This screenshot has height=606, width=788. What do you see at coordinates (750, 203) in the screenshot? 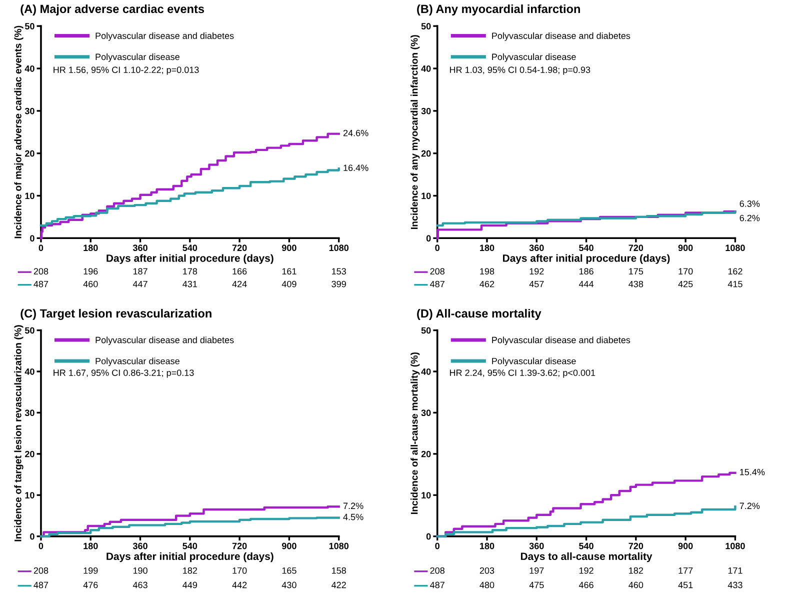
I see `data-label: 6.3%` at bounding box center [750, 203].